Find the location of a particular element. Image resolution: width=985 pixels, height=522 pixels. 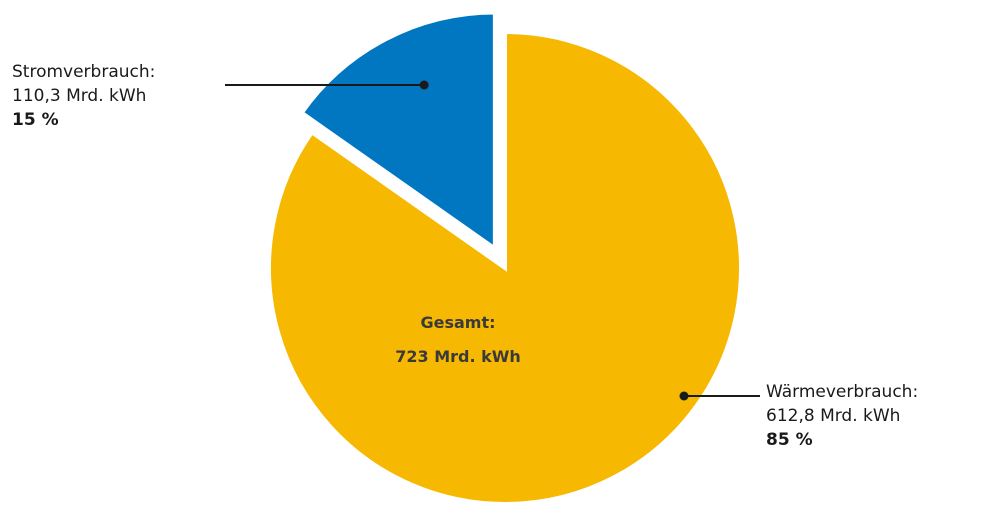

slice-label-percent: 15 % is located at coordinates (35, 120).